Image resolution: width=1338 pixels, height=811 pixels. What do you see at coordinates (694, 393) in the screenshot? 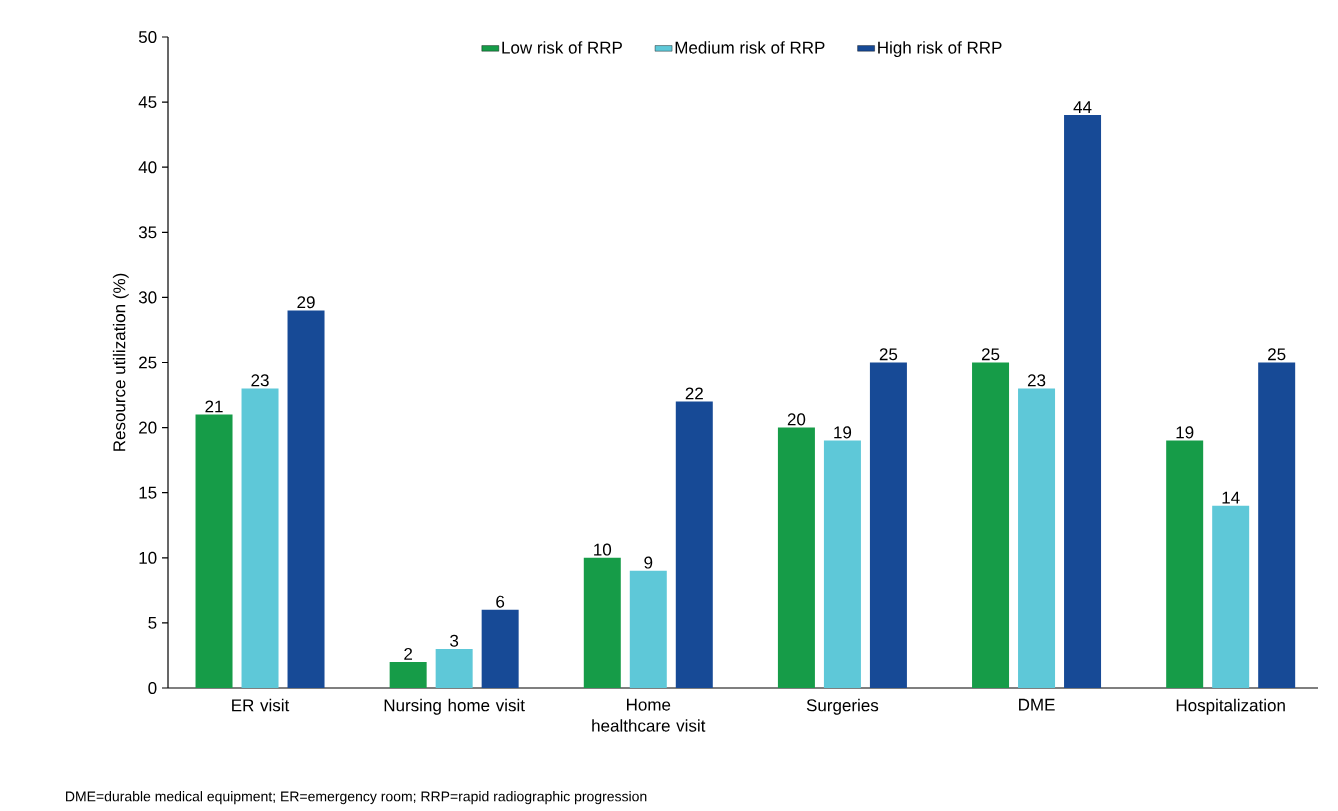
I see `data-label: 22` at bounding box center [694, 393].